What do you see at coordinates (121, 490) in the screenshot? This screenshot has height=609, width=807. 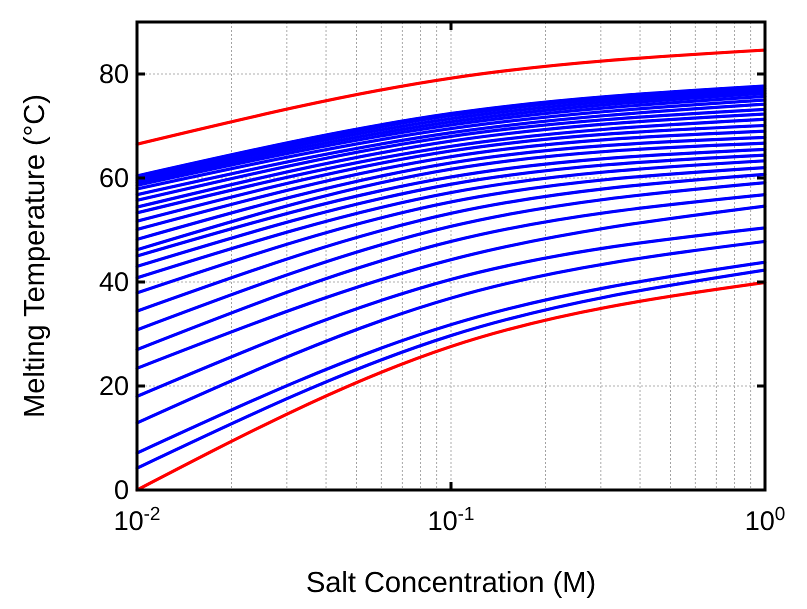 I see `y-tick-label: 0` at bounding box center [121, 490].